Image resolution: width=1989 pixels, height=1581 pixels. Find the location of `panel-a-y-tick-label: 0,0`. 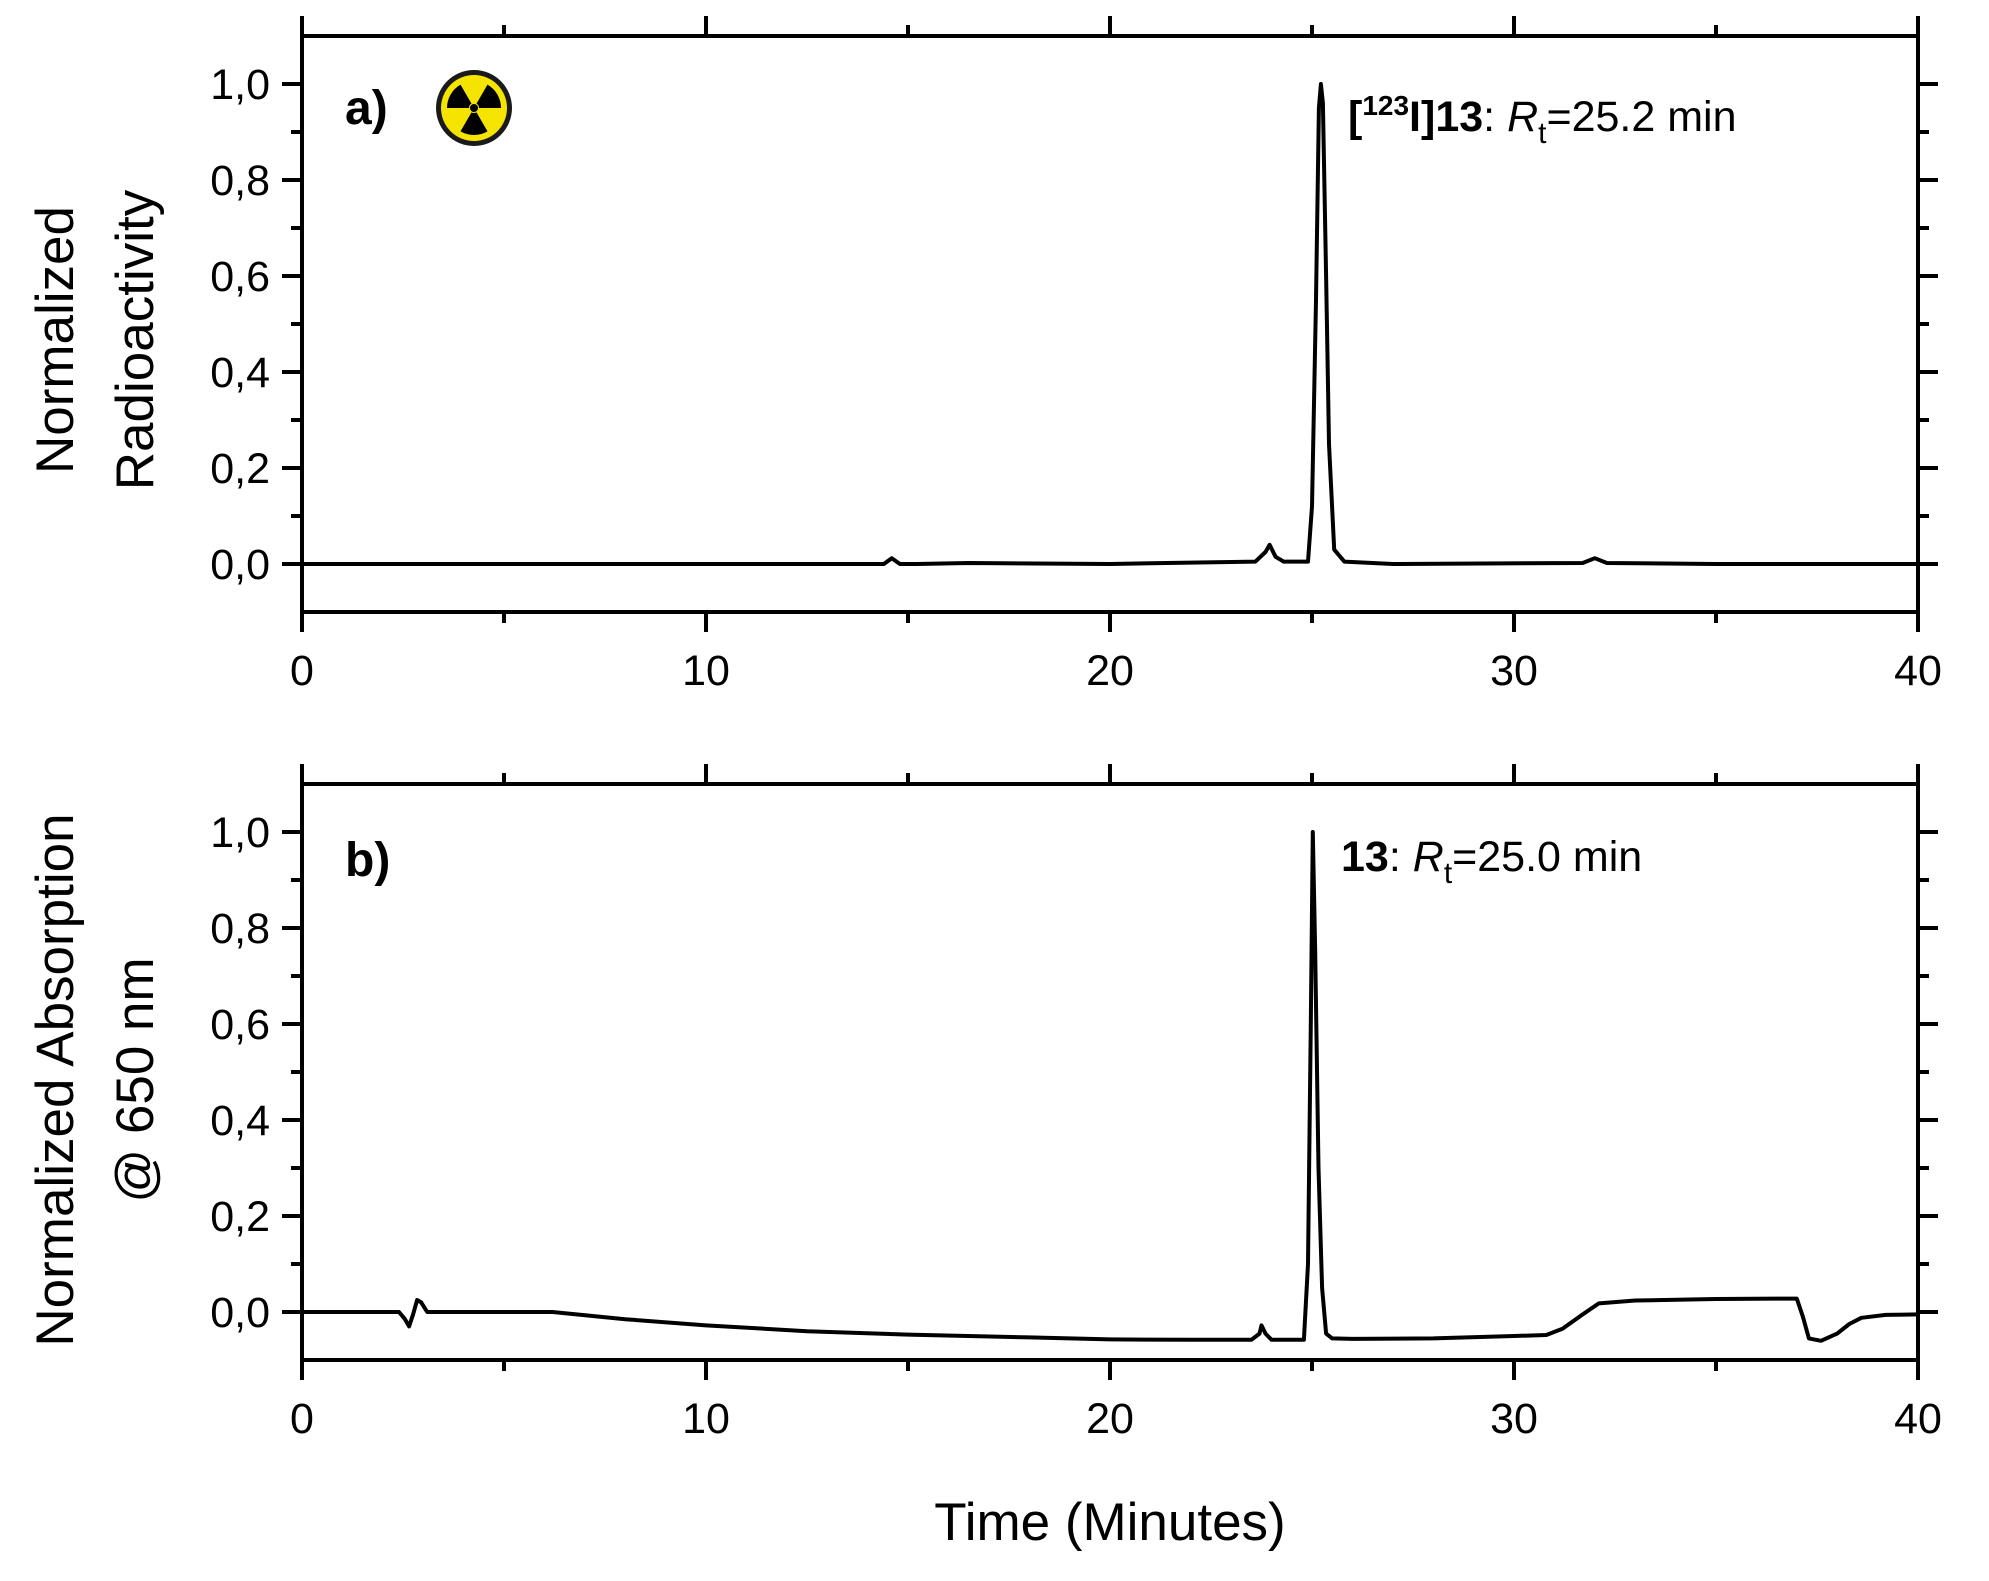

panel-a-y-tick-label: 0,0 is located at coordinates (240, 565).